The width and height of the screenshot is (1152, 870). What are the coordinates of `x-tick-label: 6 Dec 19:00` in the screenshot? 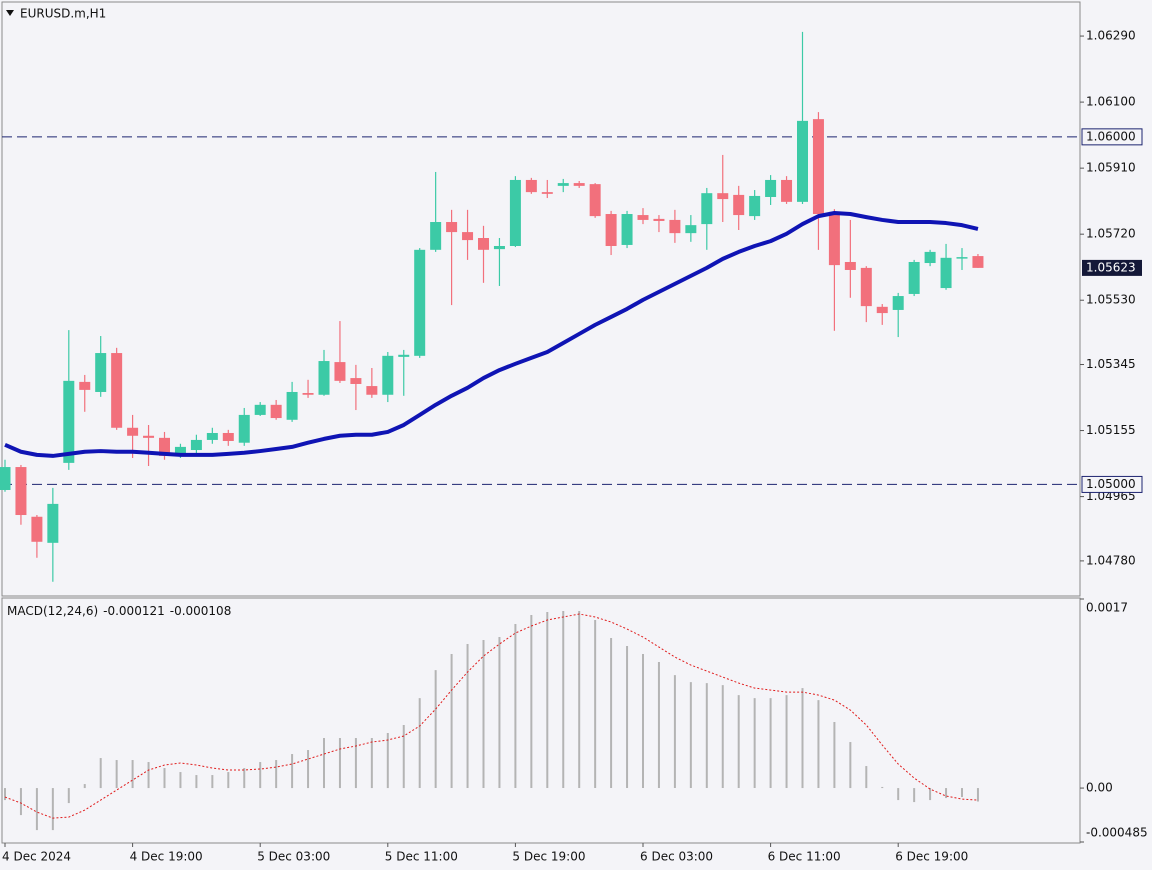 It's located at (931, 857).